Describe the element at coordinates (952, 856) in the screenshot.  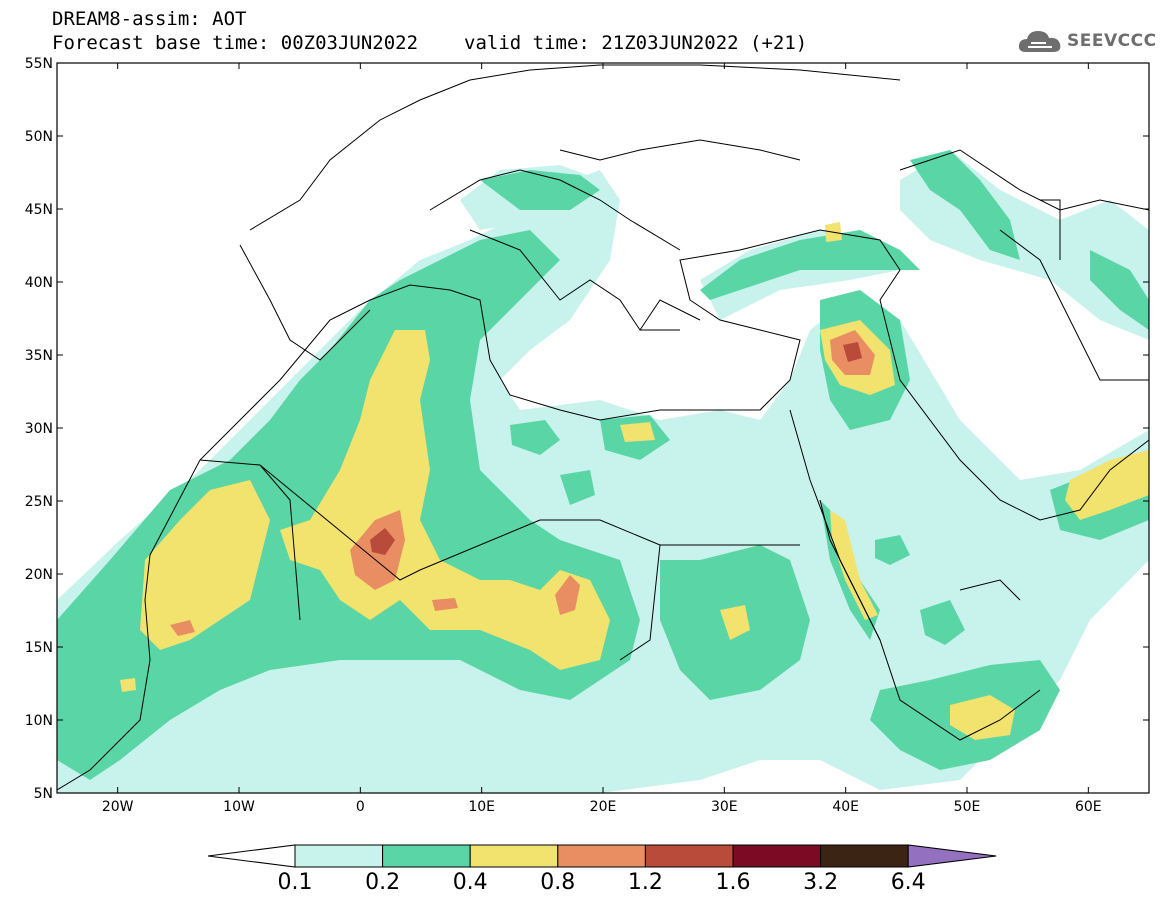
I see `colorbar-over-triangle` at that location.